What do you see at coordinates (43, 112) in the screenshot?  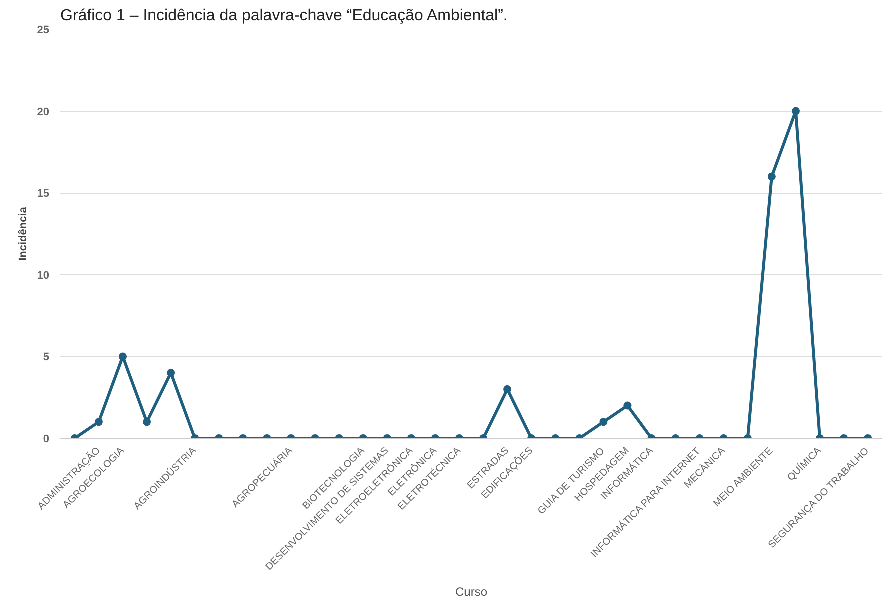 I see `y-tick-label: 20` at bounding box center [43, 112].